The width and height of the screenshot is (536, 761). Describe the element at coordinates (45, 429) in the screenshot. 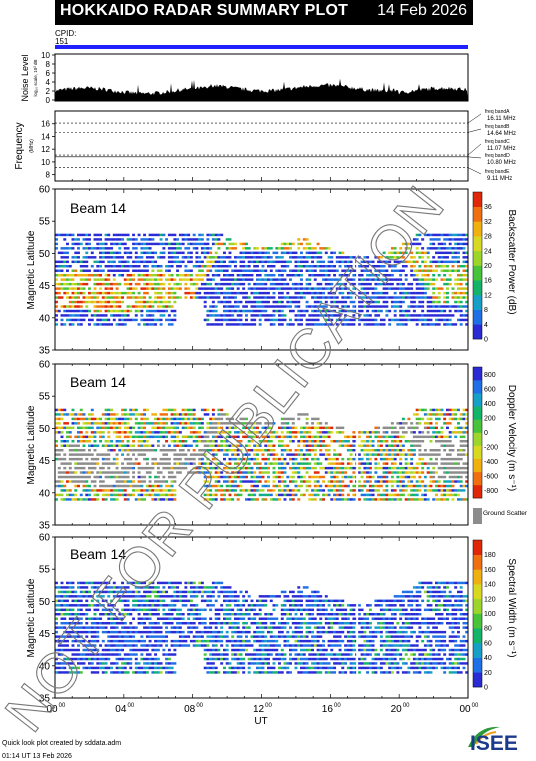

I see `latitude-tick-label: 50` at that location.